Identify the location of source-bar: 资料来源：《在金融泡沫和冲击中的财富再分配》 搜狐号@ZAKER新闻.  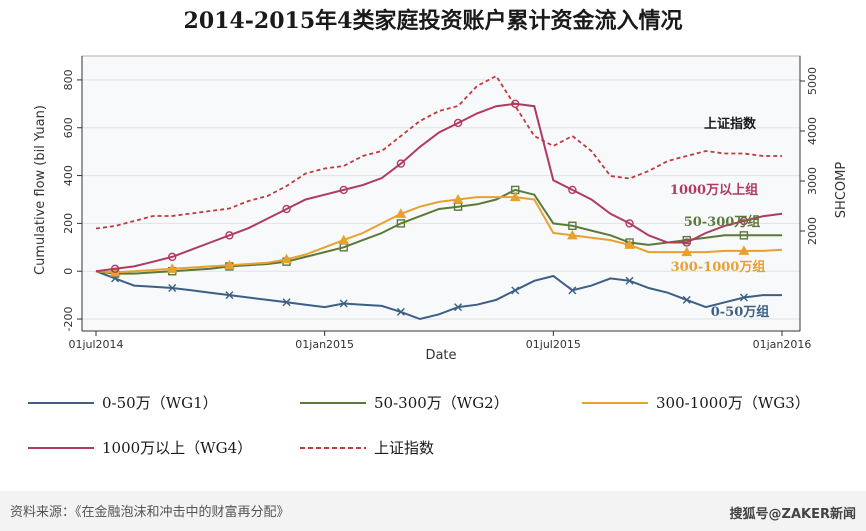
(433, 511).